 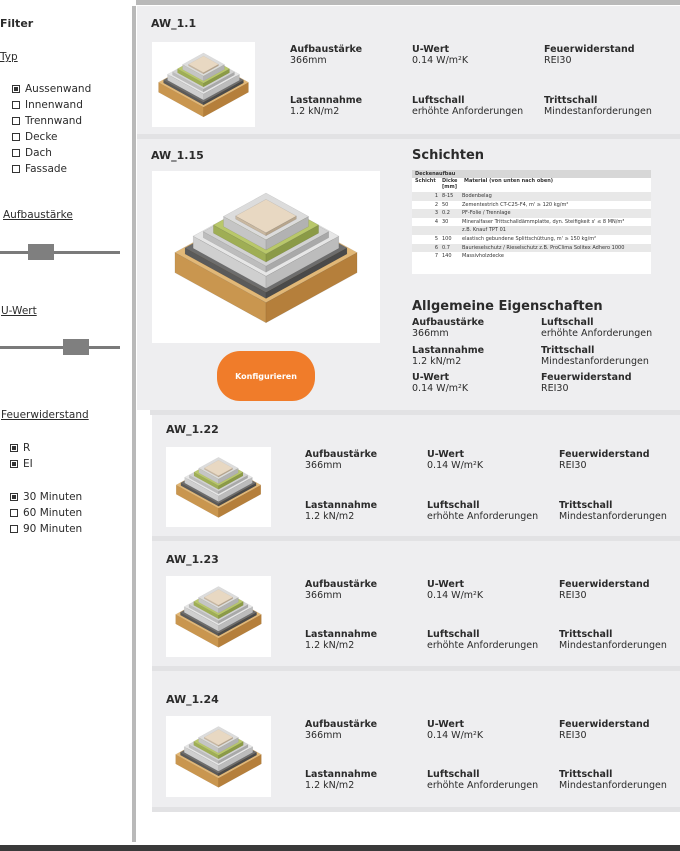 I want to click on uwert-slider-track, so click(x=60, y=347).